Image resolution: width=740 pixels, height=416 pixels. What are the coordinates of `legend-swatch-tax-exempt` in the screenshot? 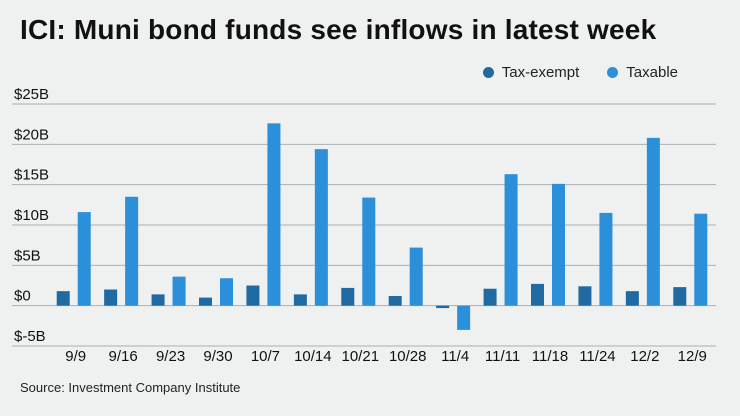 It's located at (488, 72).